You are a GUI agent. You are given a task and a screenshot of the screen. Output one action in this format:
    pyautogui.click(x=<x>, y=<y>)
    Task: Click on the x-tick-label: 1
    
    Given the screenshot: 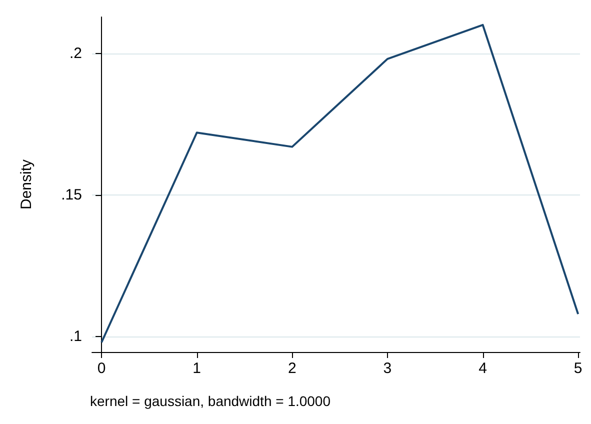 What is the action you would take?
    pyautogui.click(x=197, y=368)
    